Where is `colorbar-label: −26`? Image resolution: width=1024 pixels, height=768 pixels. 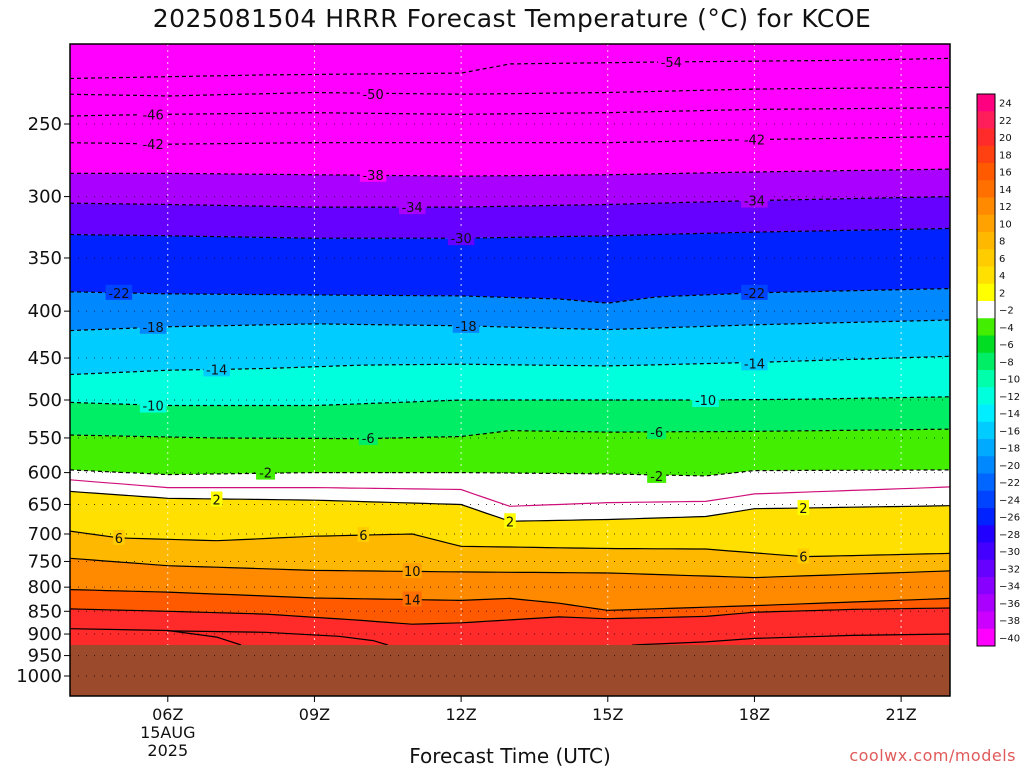 colorbar-label: −26 is located at coordinates (1009, 518).